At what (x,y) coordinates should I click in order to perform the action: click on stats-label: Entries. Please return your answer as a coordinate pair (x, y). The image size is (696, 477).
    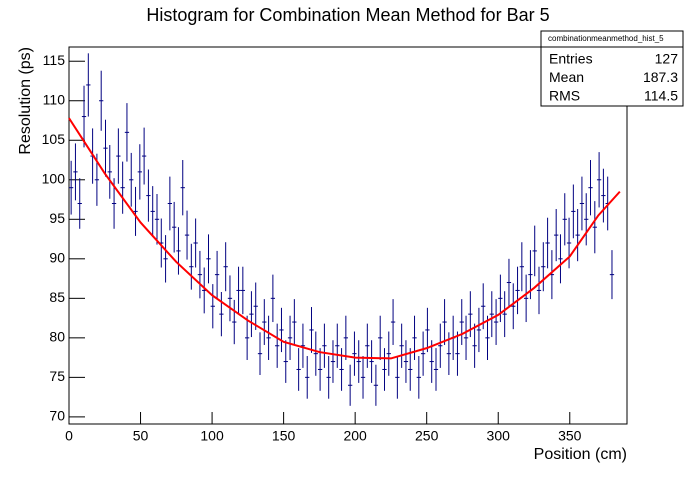
    Looking at the image, I should click on (571, 59).